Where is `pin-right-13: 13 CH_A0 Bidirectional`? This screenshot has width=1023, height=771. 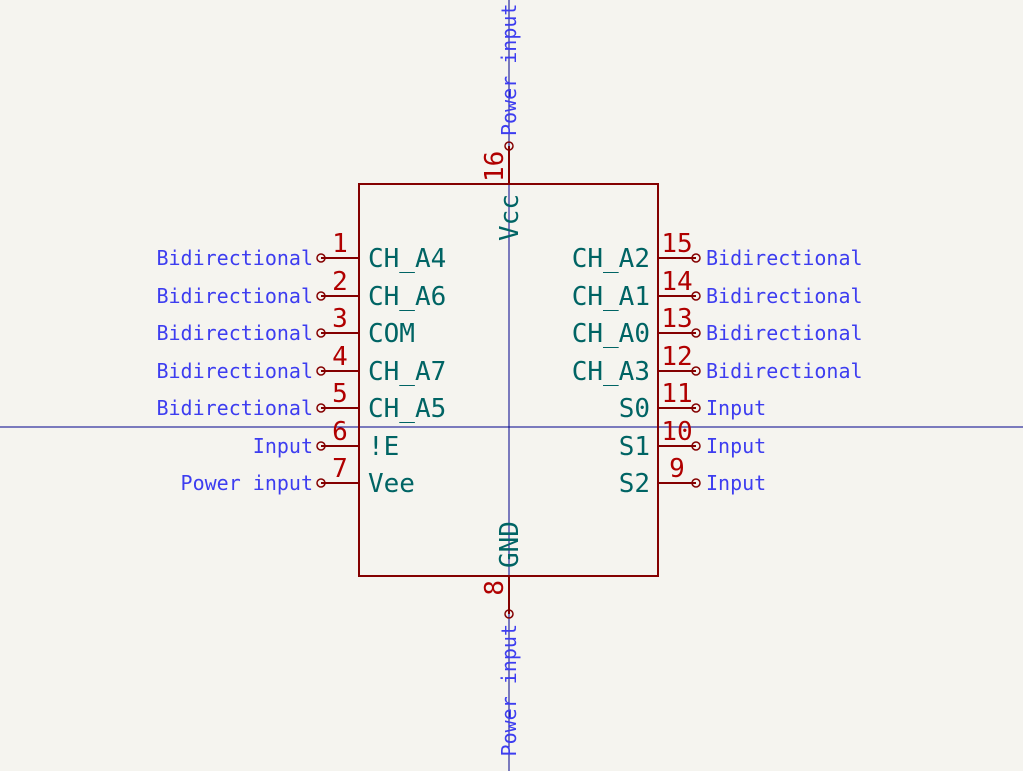 pin-right-13: 13 CH_A0 Bidirectional is located at coordinates (717, 326).